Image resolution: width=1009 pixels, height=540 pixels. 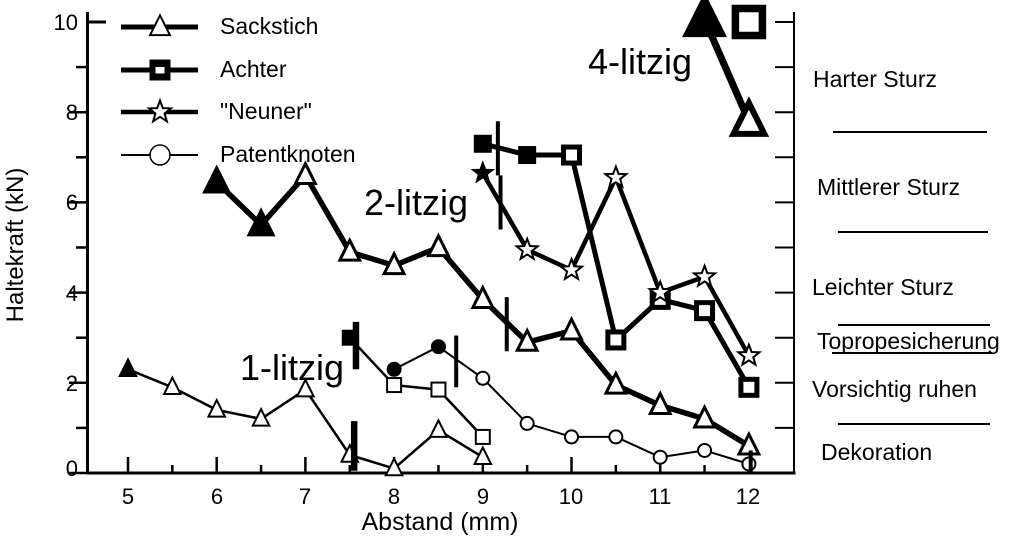 I want to click on legend-marker-sackstich, so click(x=159, y=25).